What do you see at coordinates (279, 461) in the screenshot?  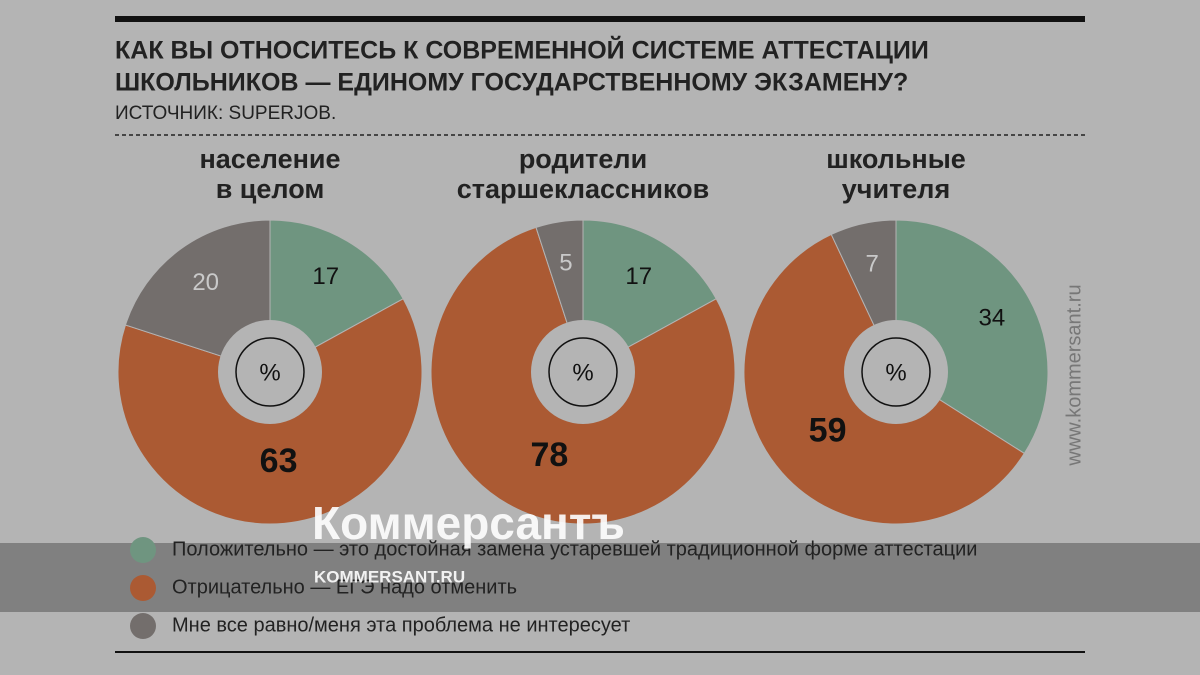 I see `data-label: 63` at bounding box center [279, 461].